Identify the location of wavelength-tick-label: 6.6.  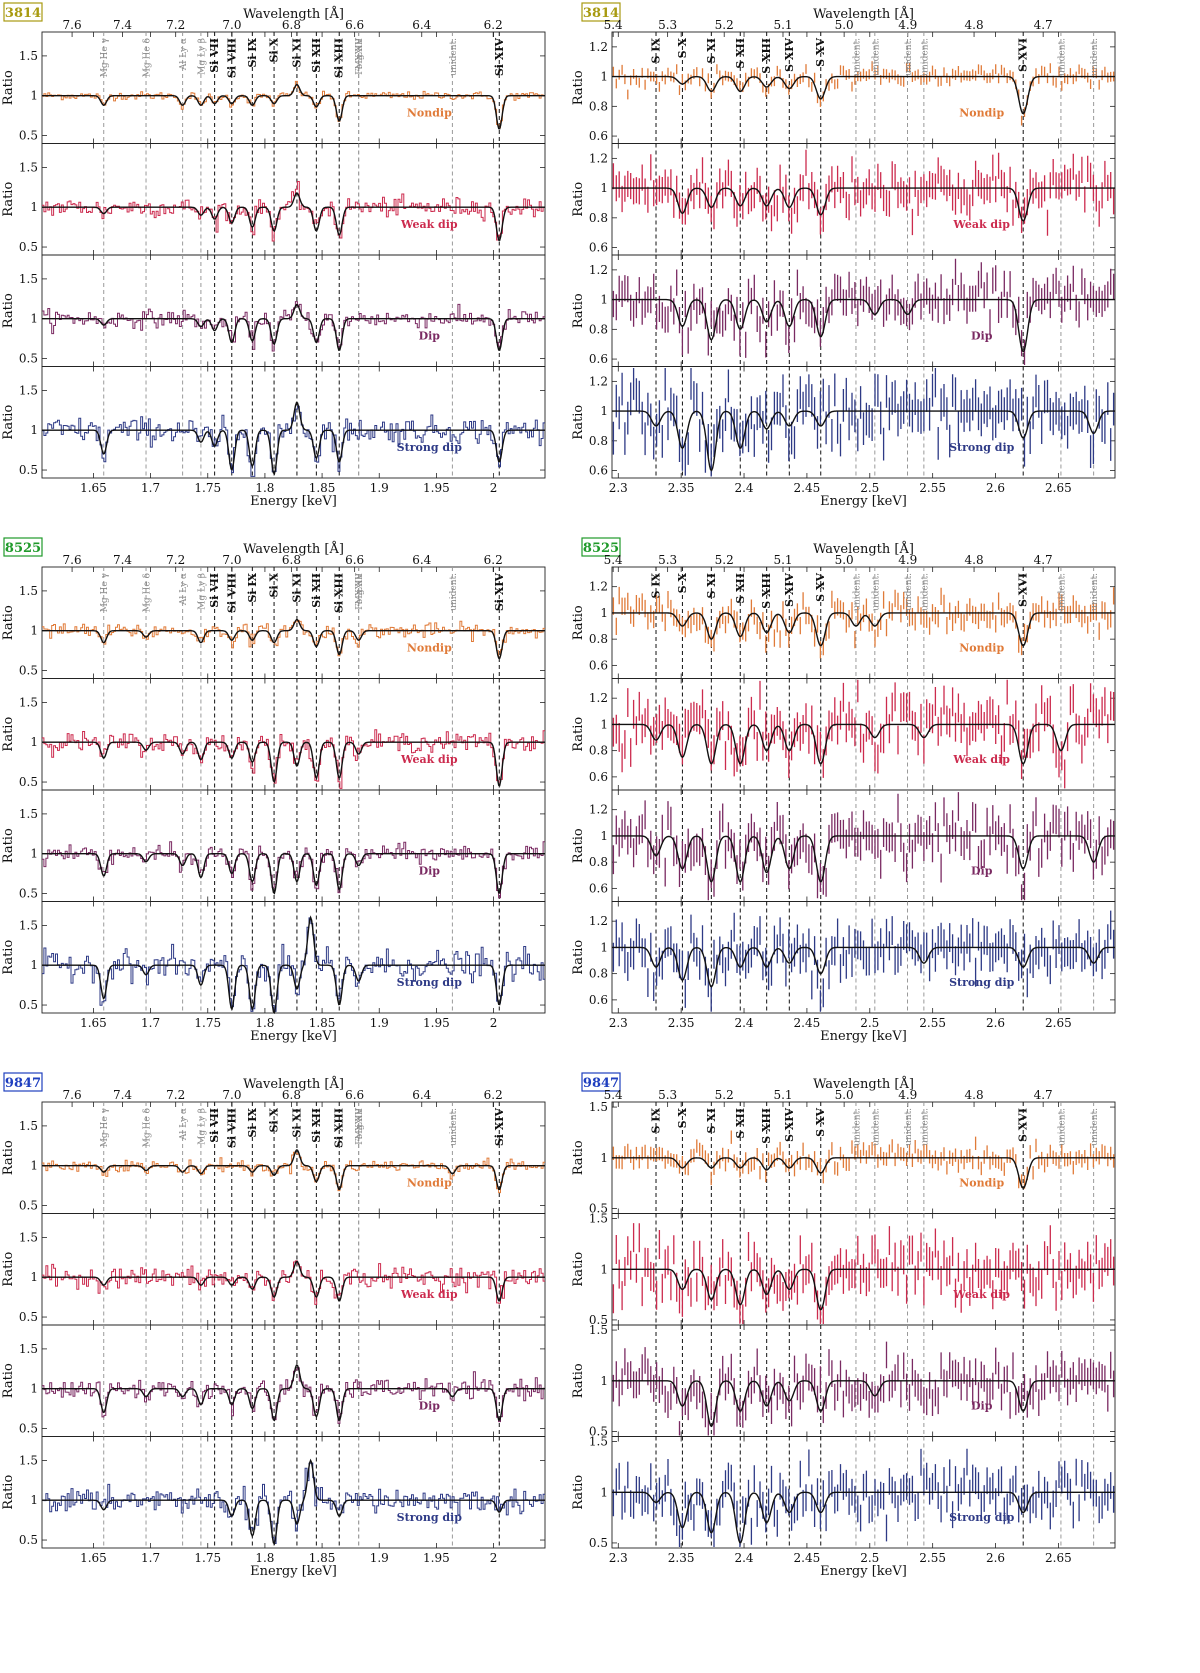
(354, 560).